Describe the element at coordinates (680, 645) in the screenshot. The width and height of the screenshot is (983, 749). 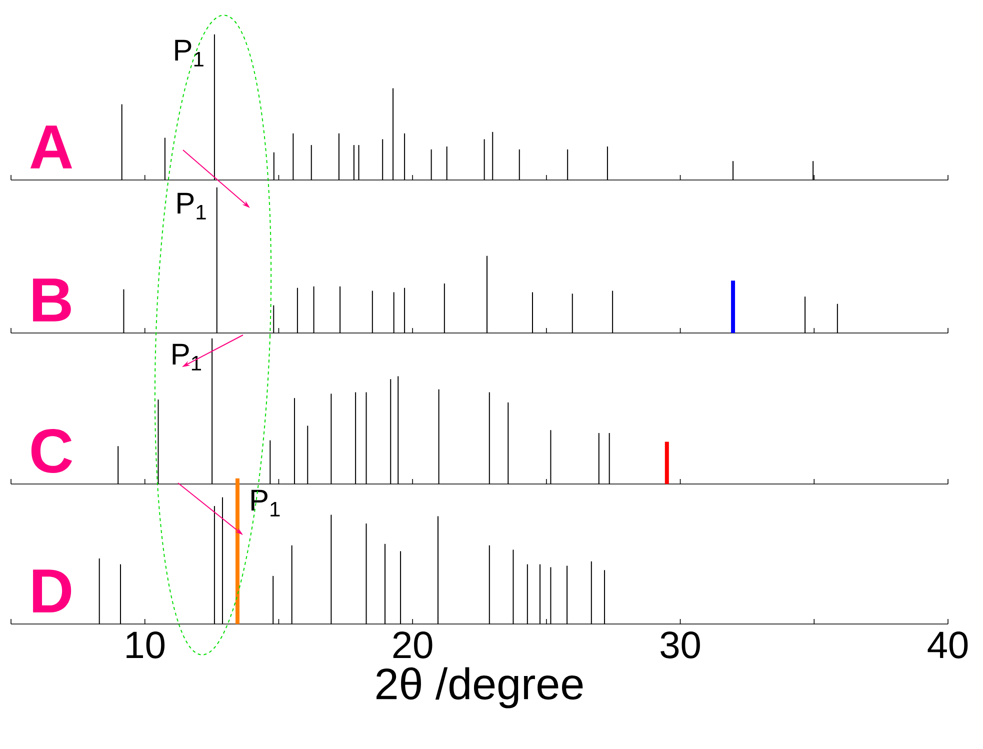
I see `x-tick-label: 30` at that location.